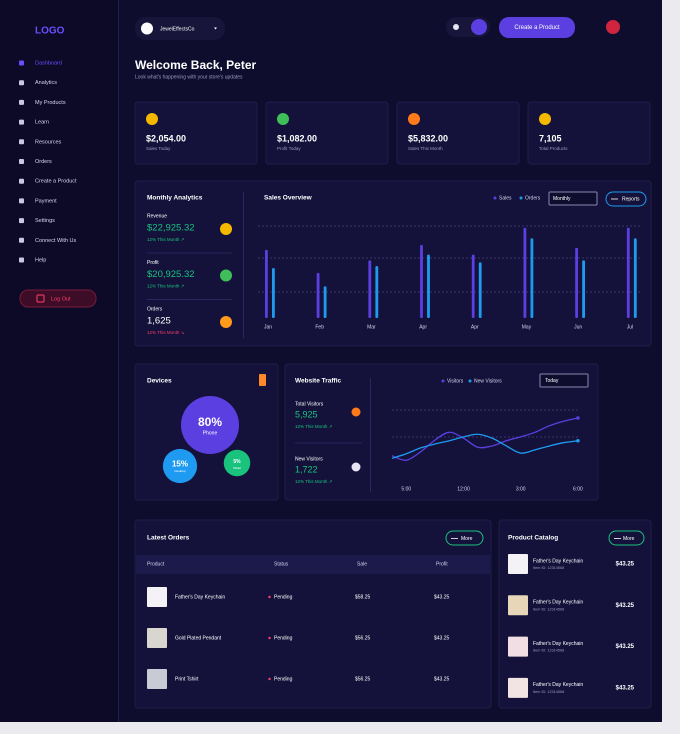 The image size is (680, 734). What do you see at coordinates (198, 638) in the screenshot?
I see `cell: Gold Plated Pendant` at bounding box center [198, 638].